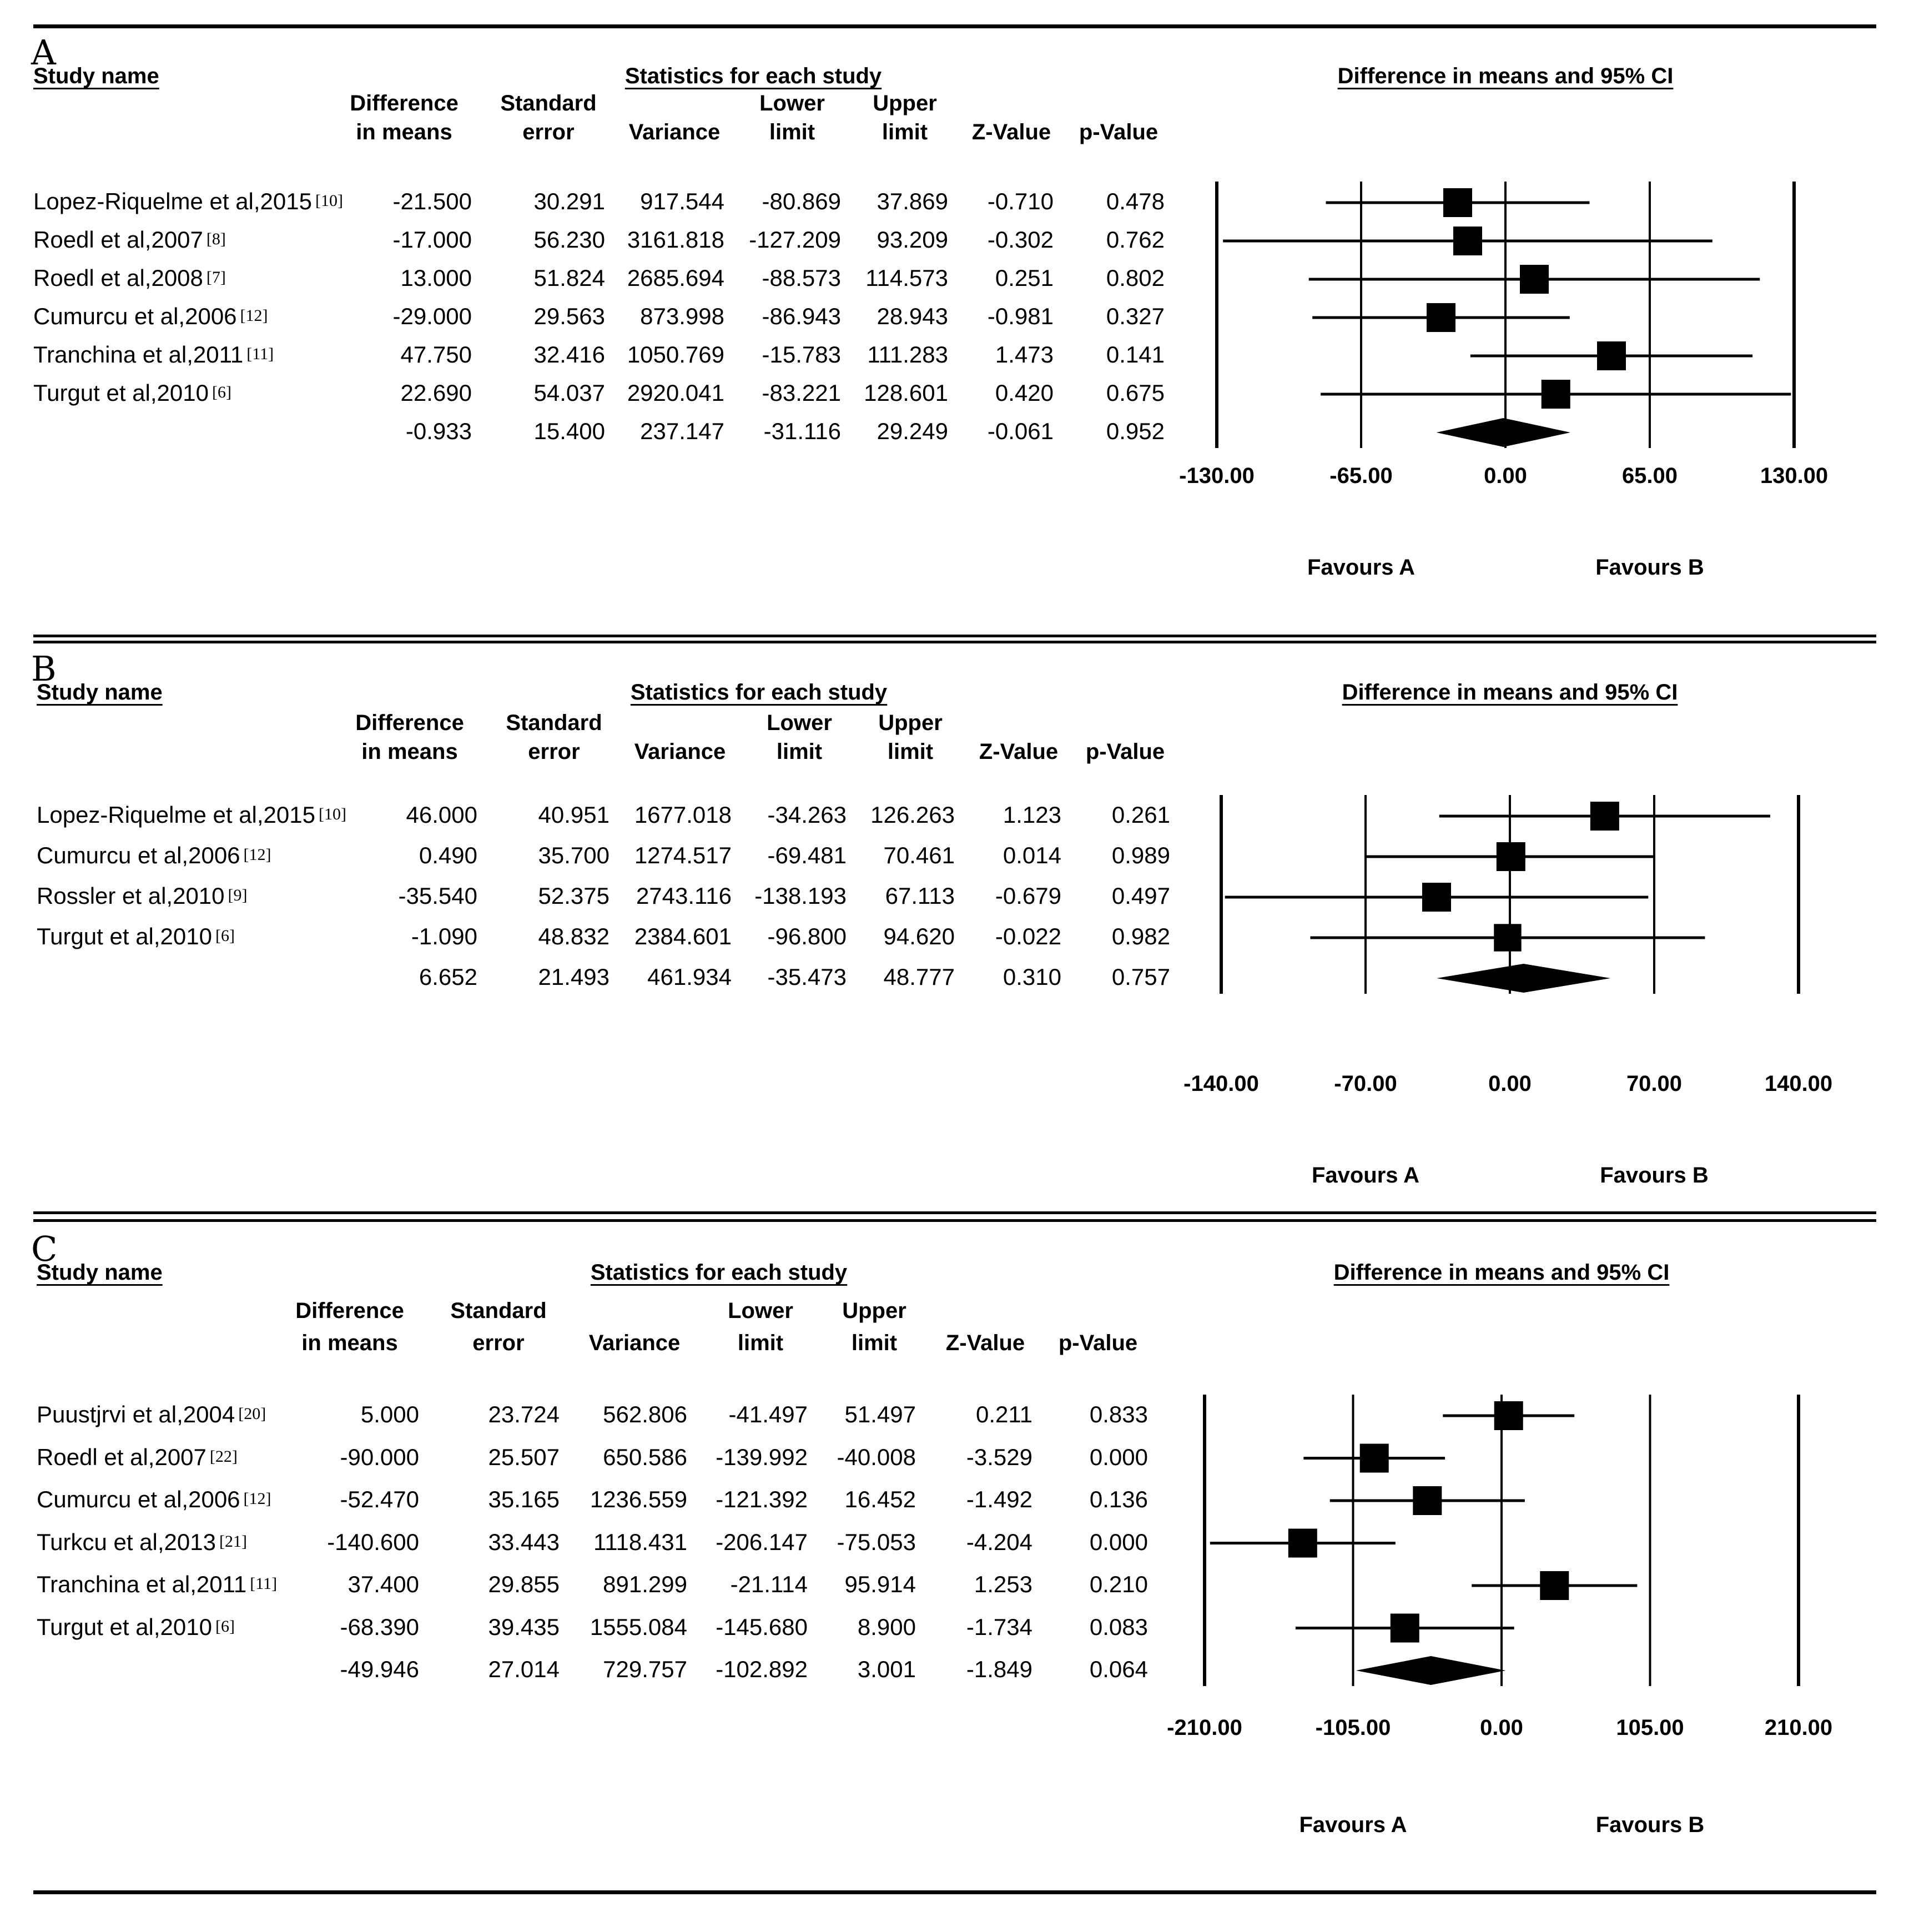  Describe the element at coordinates (524, 1414) in the screenshot. I see `table-cell: 23.724` at that location.